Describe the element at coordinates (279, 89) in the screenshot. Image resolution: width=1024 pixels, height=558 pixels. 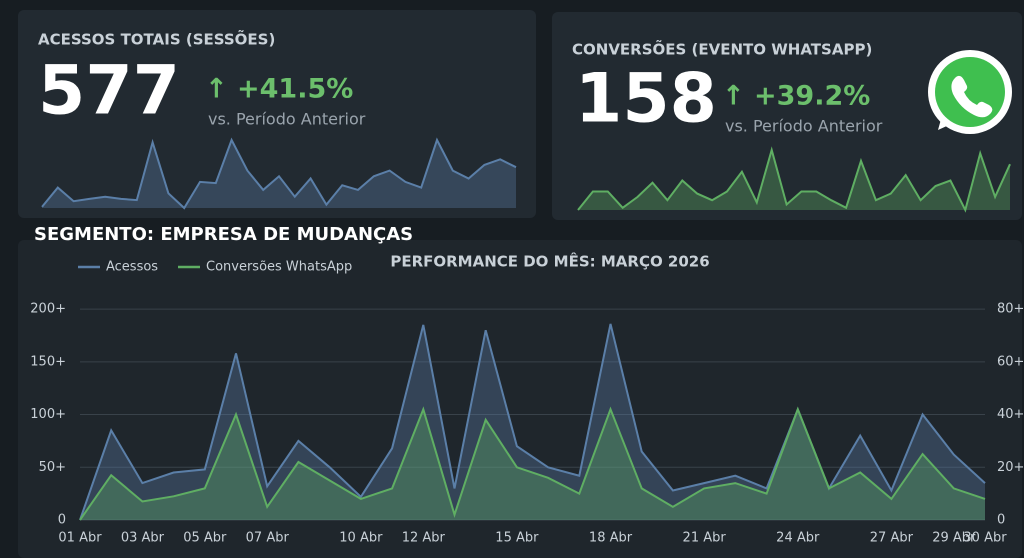
I see `kpi-change: ↑ +41.5%` at that location.